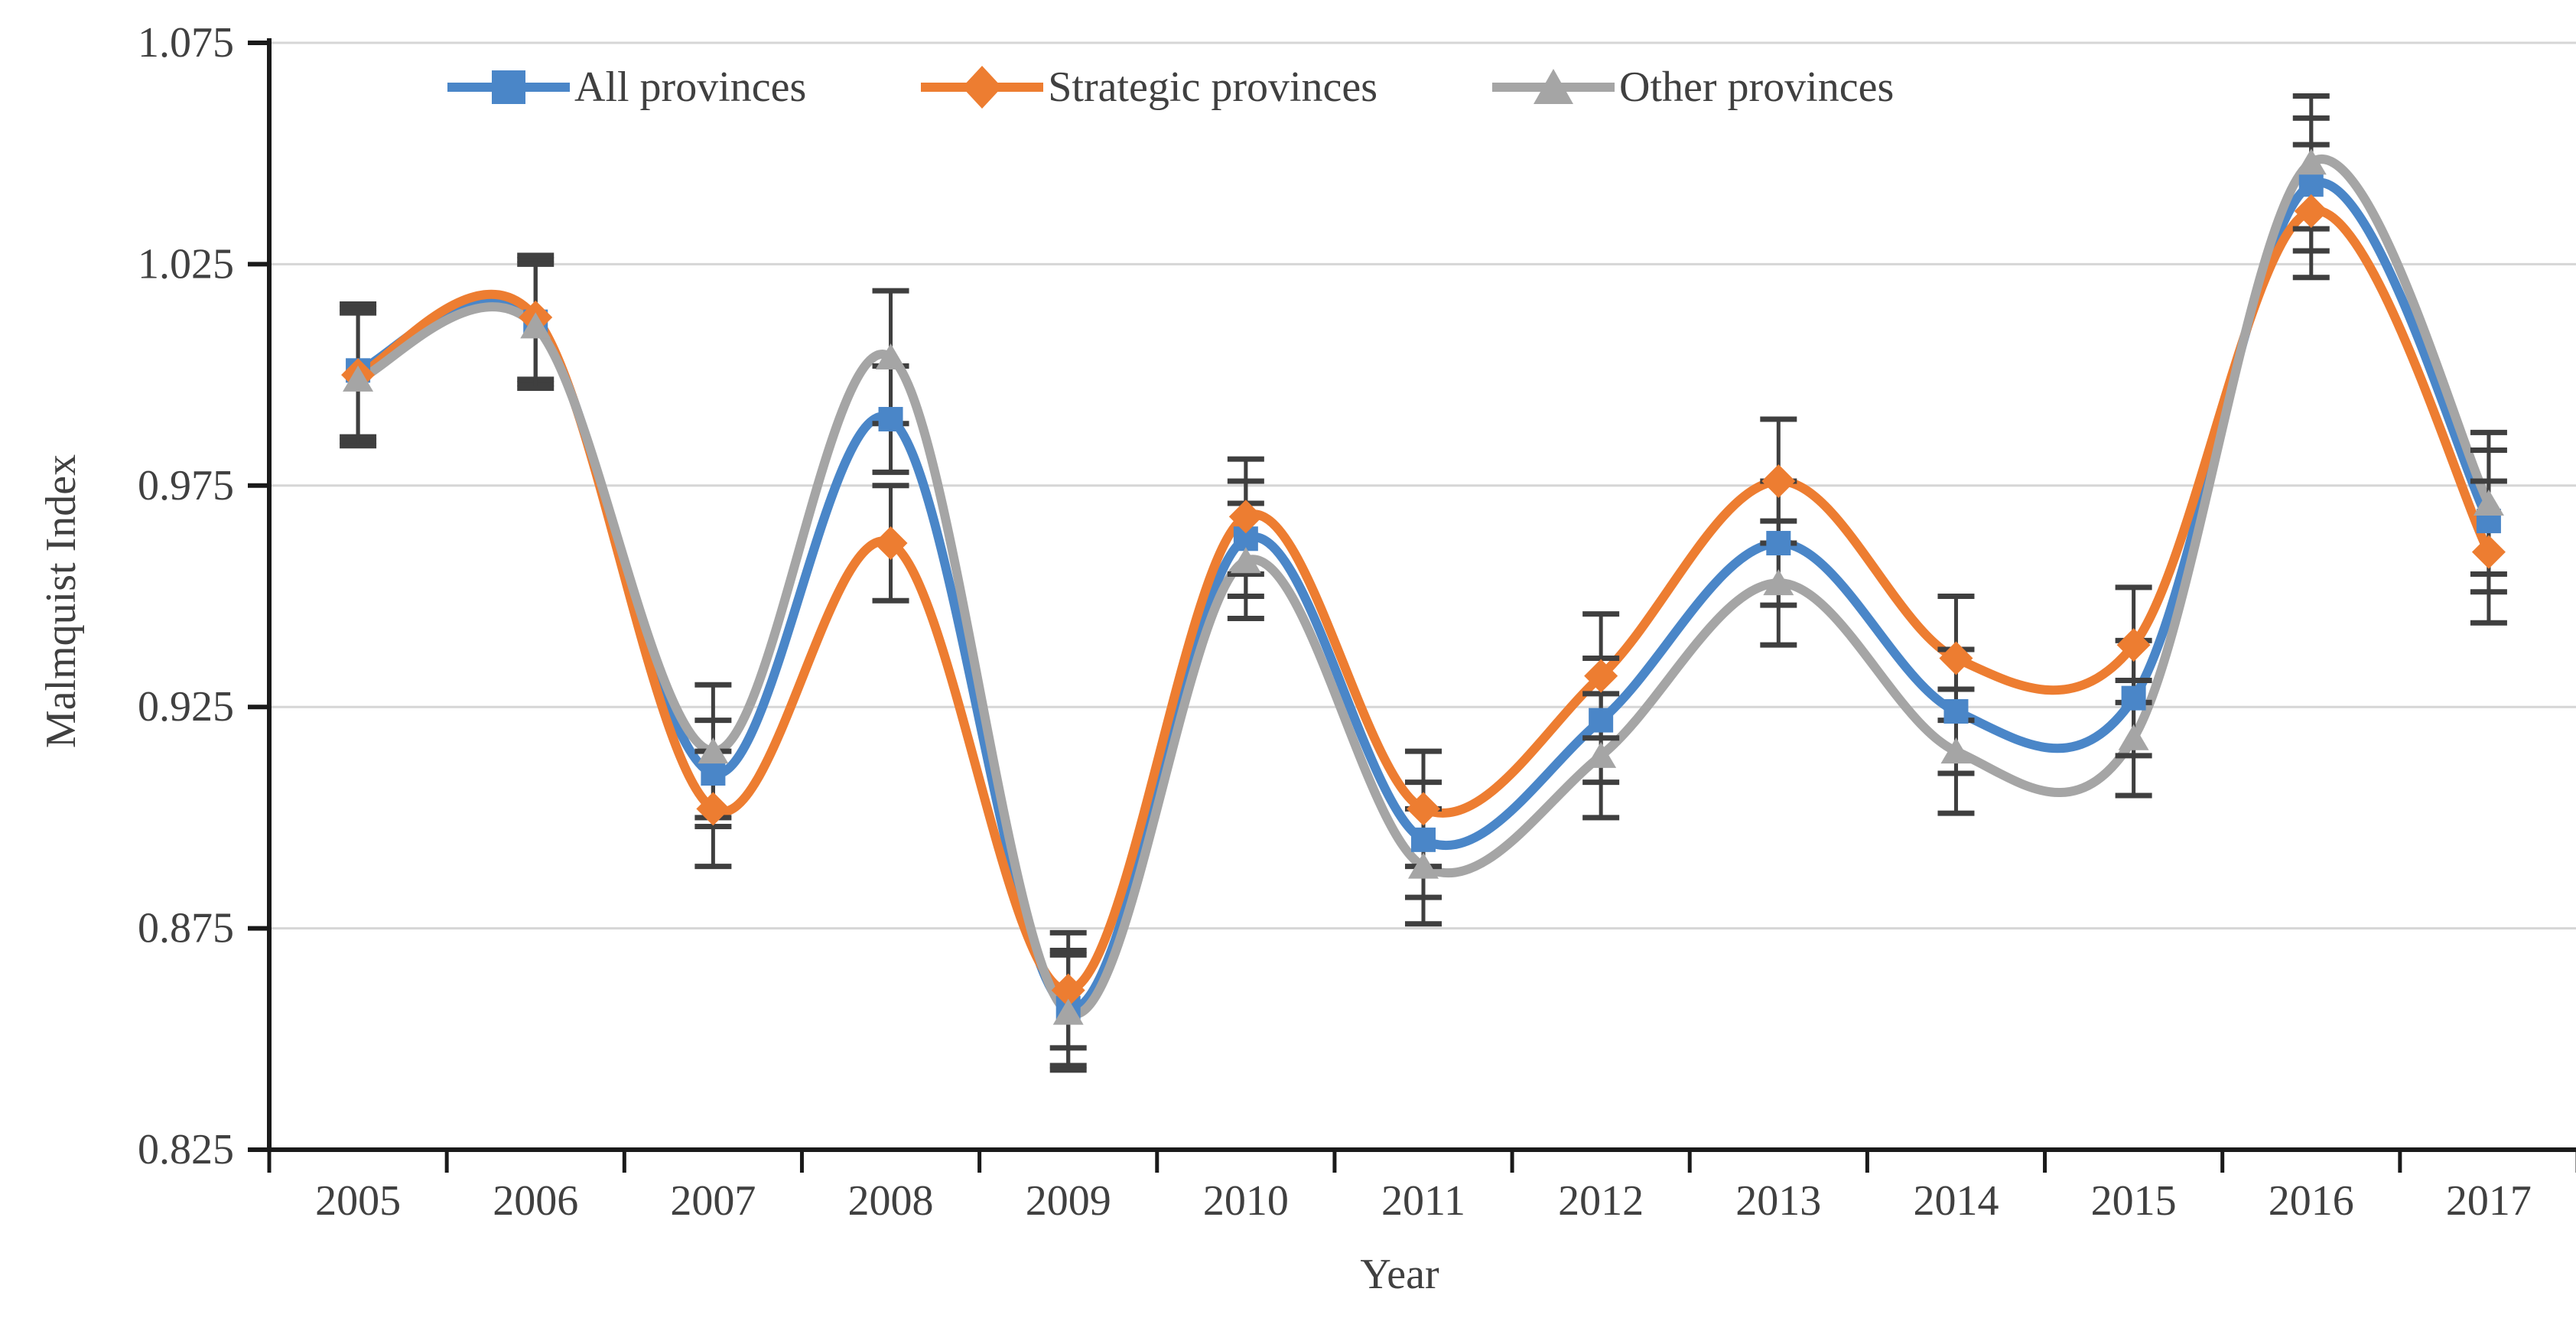  What do you see at coordinates (1213, 87) in the screenshot?
I see `legend-label: Strategic provinces` at bounding box center [1213, 87].